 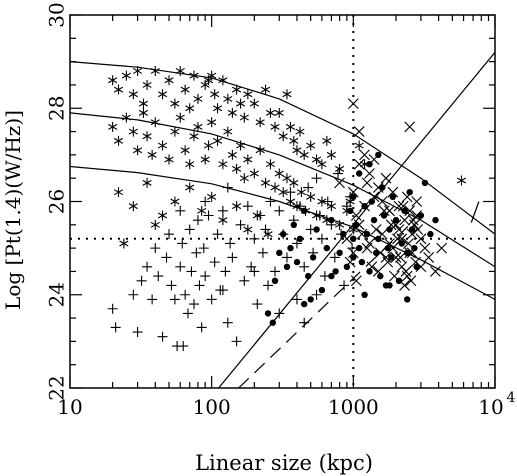 What do you see at coordinates (13, 210) in the screenshot?
I see `y-axis-label: Log [Pt(1.4)(W/Hz)]` at bounding box center [13, 210].